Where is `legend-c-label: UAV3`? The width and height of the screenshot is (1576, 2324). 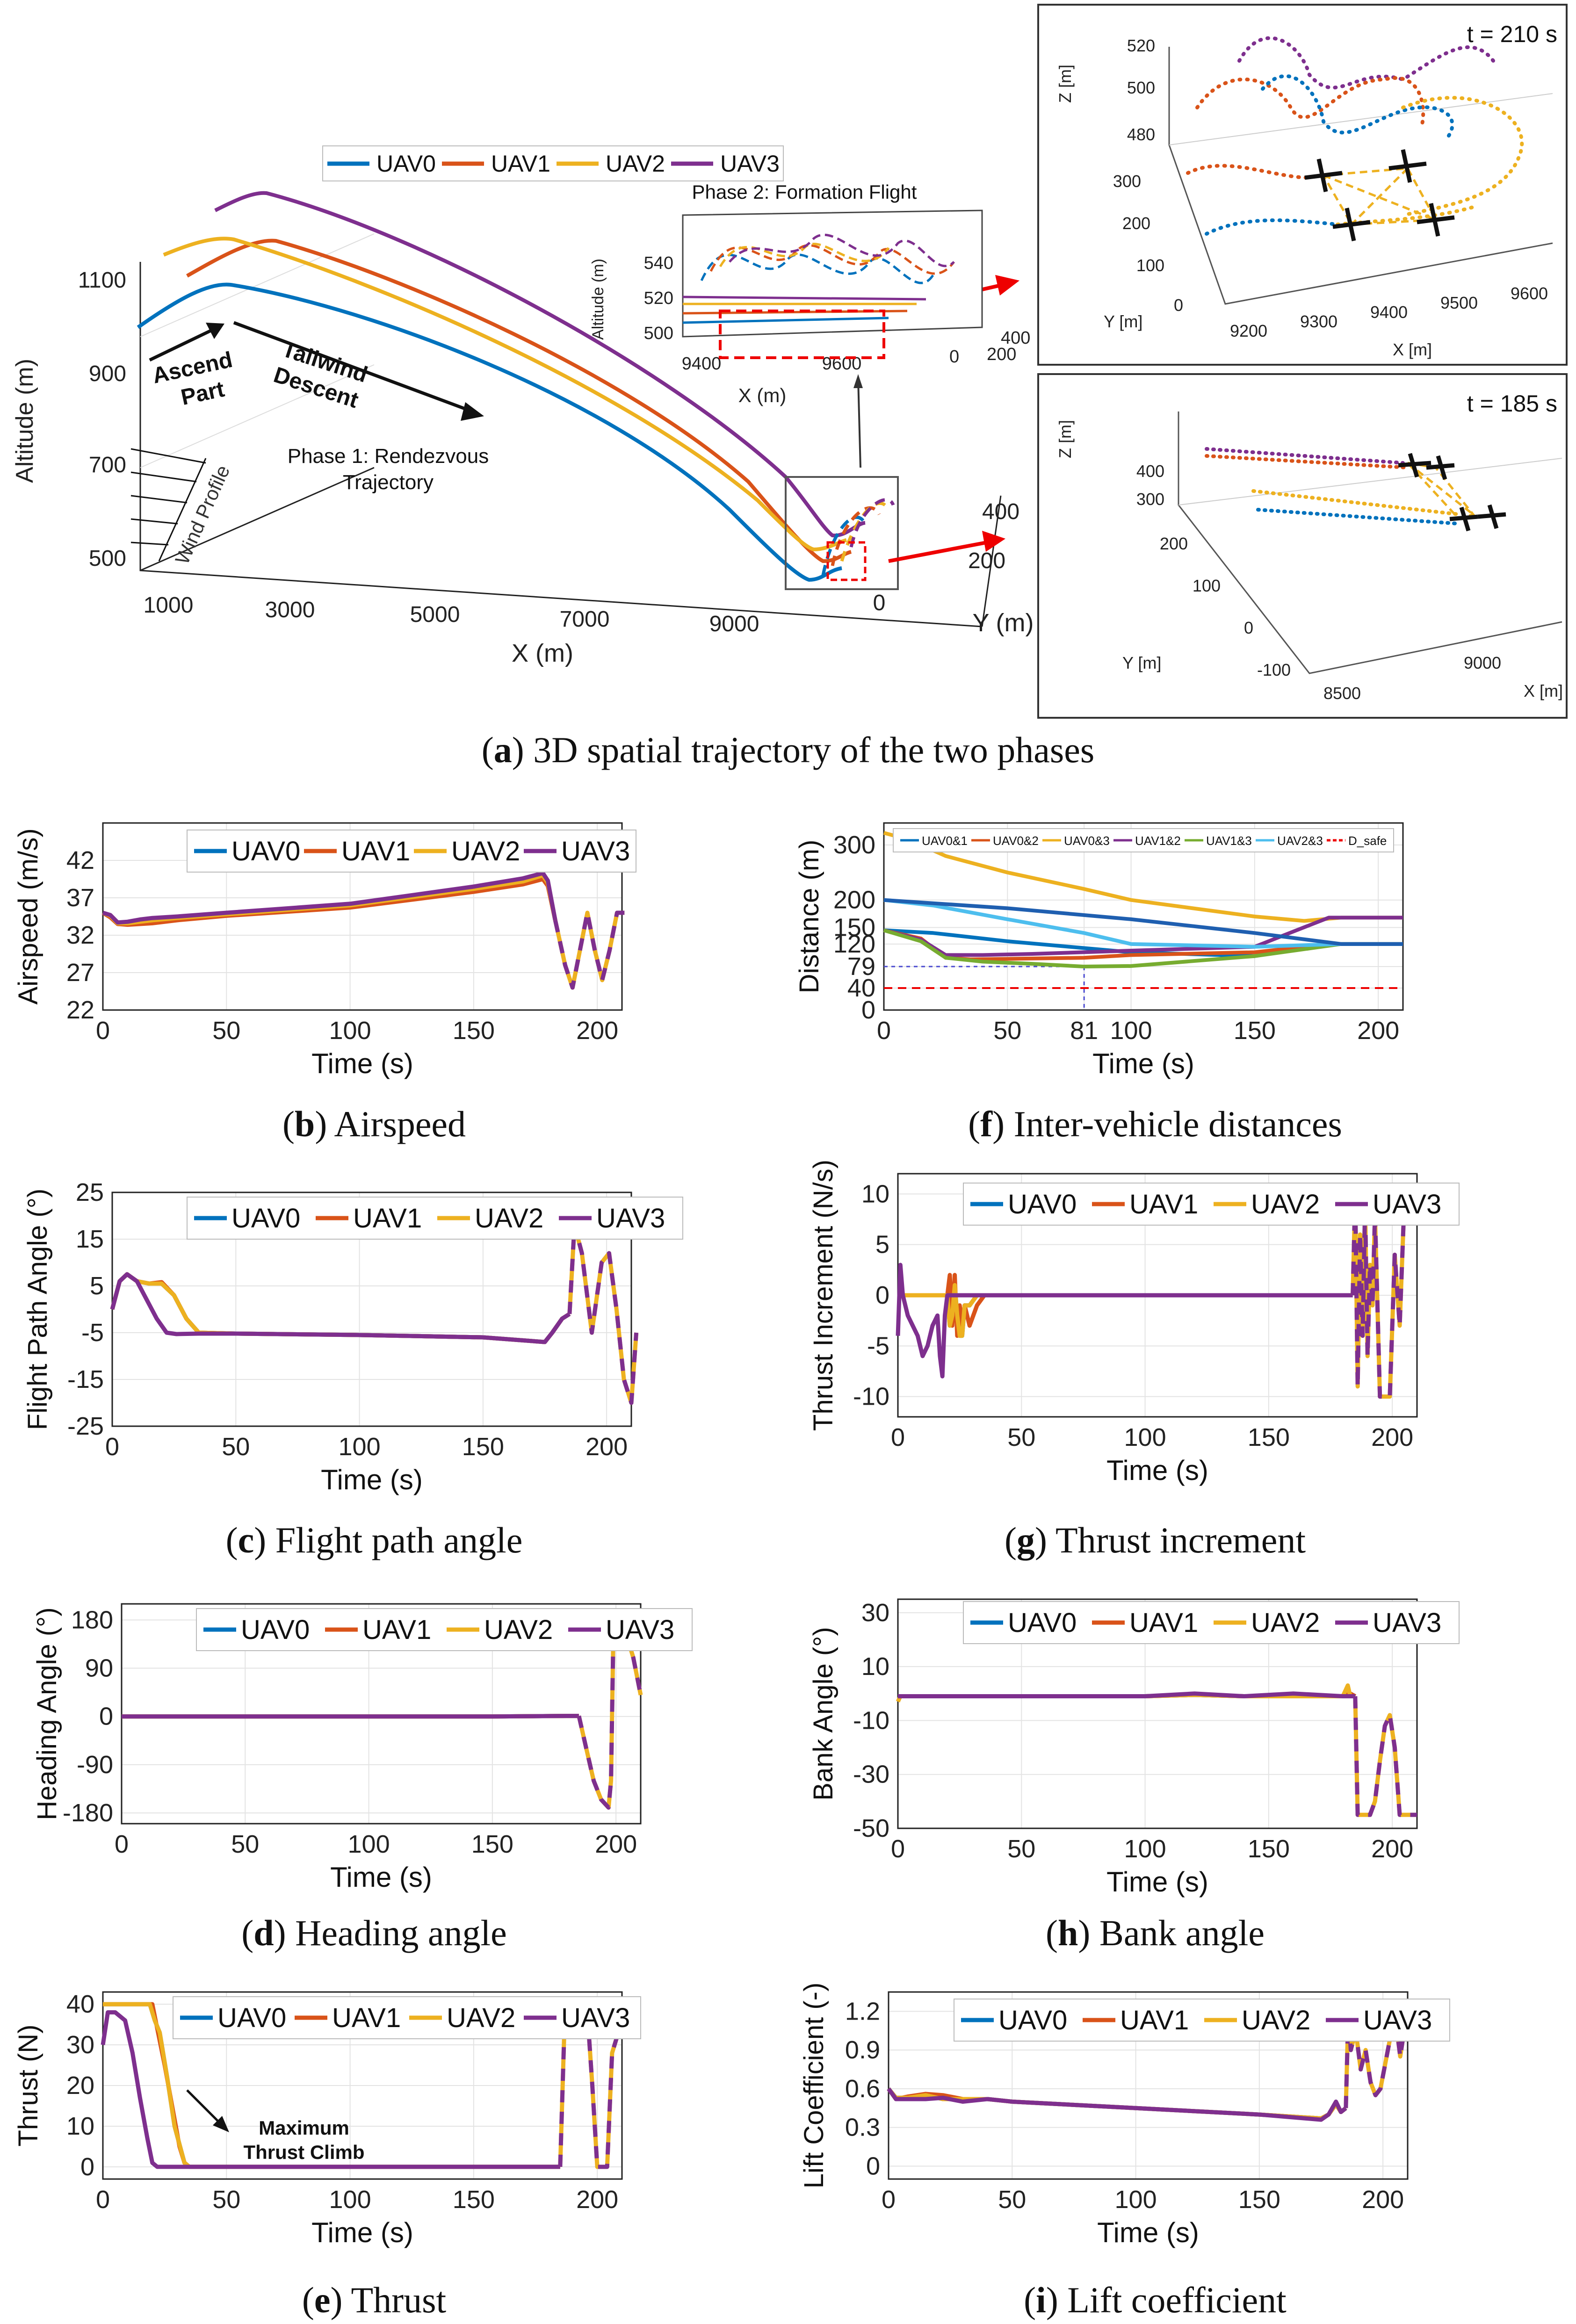 legend-c-label: UAV3 is located at coordinates (630, 1218).